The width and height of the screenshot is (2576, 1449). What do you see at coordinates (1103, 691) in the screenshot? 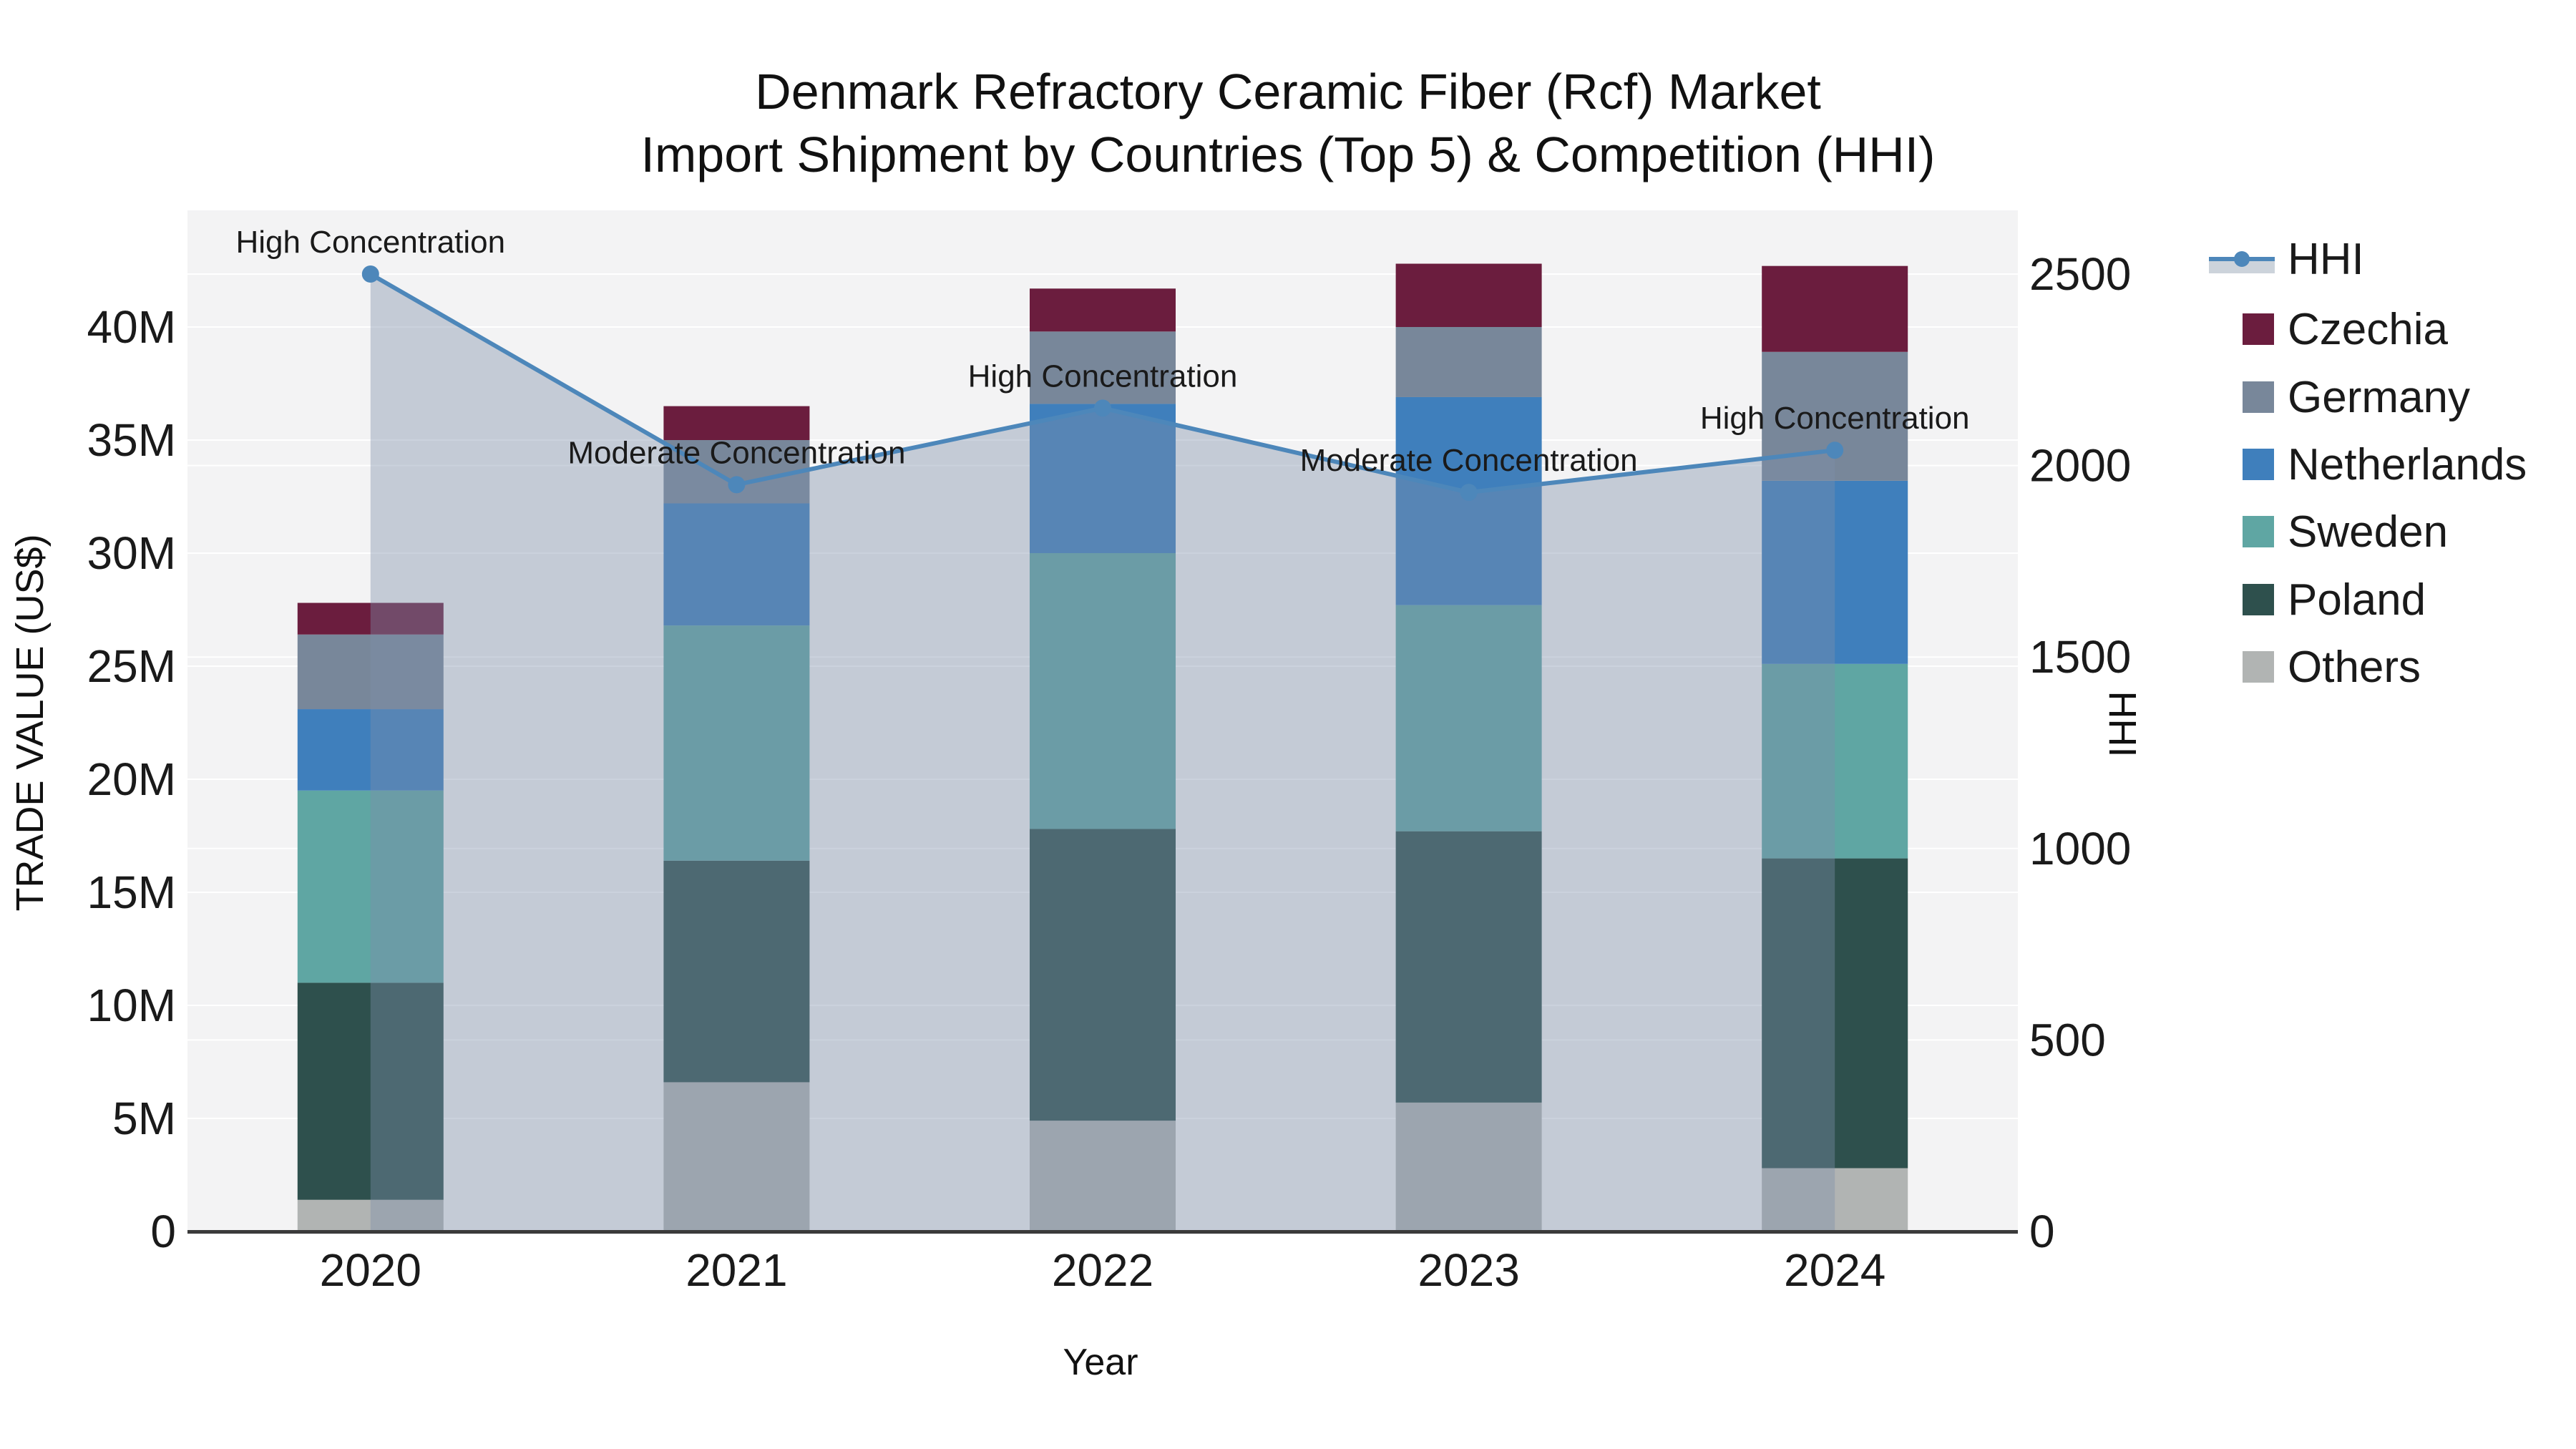
I see `bar-segment-sweden-2022` at bounding box center [1103, 691].